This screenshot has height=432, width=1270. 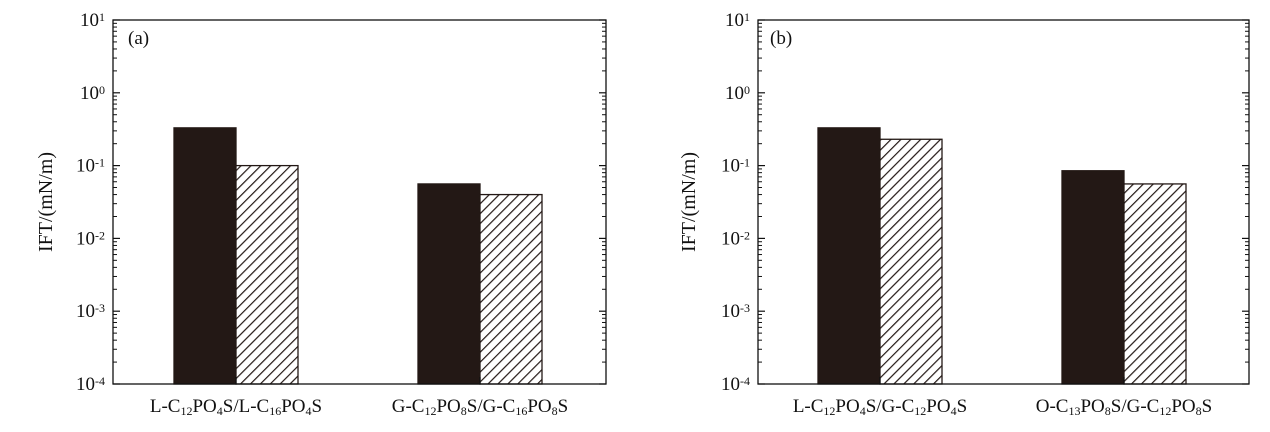 I want to click on x-category-label: L-C12PO4S/G-C12PO4S, so click(x=880, y=407).